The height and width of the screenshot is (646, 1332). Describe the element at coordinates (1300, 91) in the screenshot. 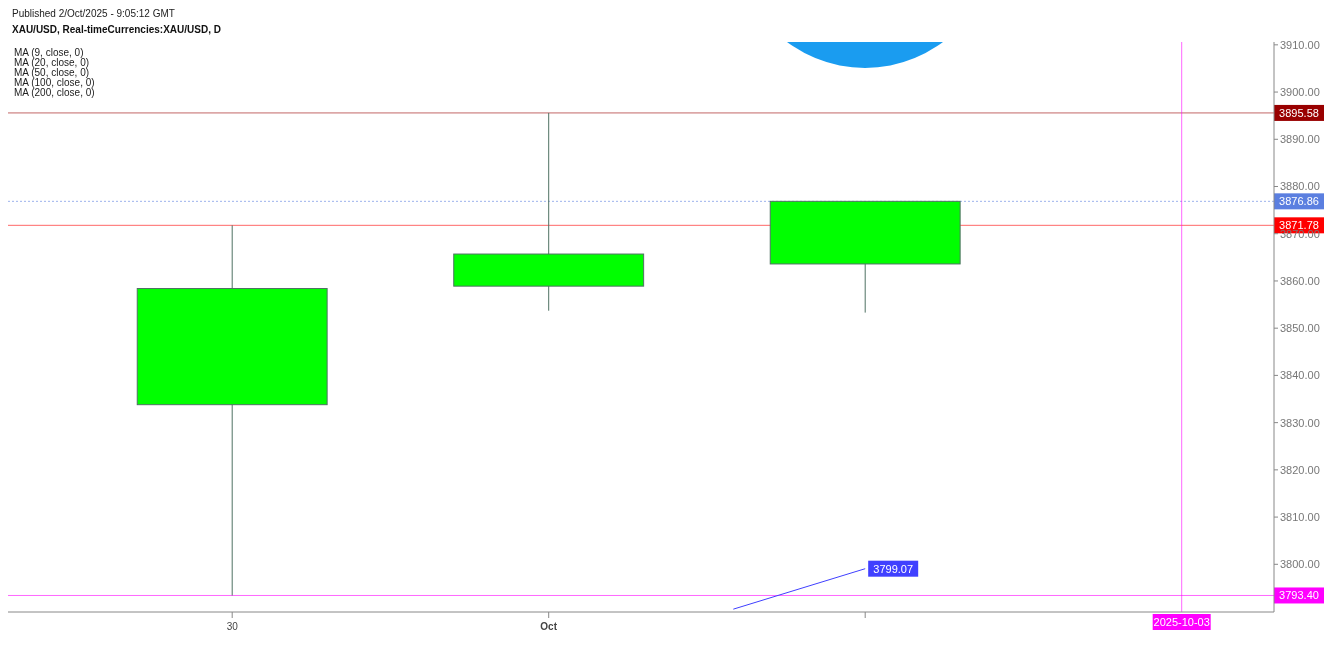

I see `y-tick-label: 3900.00` at that location.